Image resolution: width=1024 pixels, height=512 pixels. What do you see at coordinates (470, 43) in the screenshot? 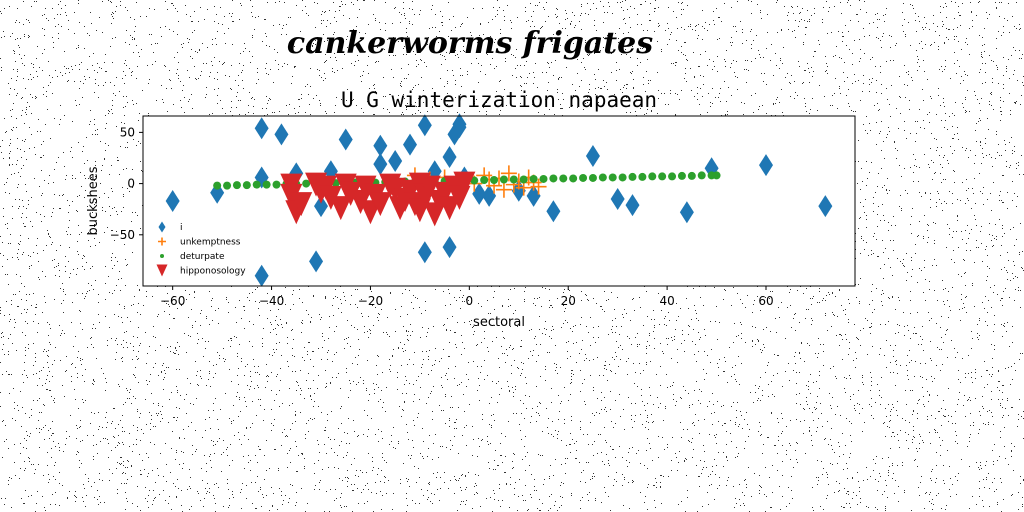
I see `figure-suptitle: cankerworms frigates` at bounding box center [470, 43].